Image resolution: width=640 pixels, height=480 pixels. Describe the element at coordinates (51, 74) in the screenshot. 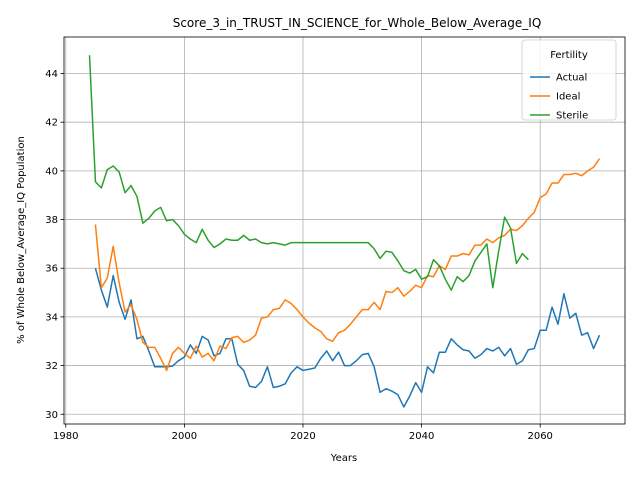

I see `y-tick-label: 44` at that location.